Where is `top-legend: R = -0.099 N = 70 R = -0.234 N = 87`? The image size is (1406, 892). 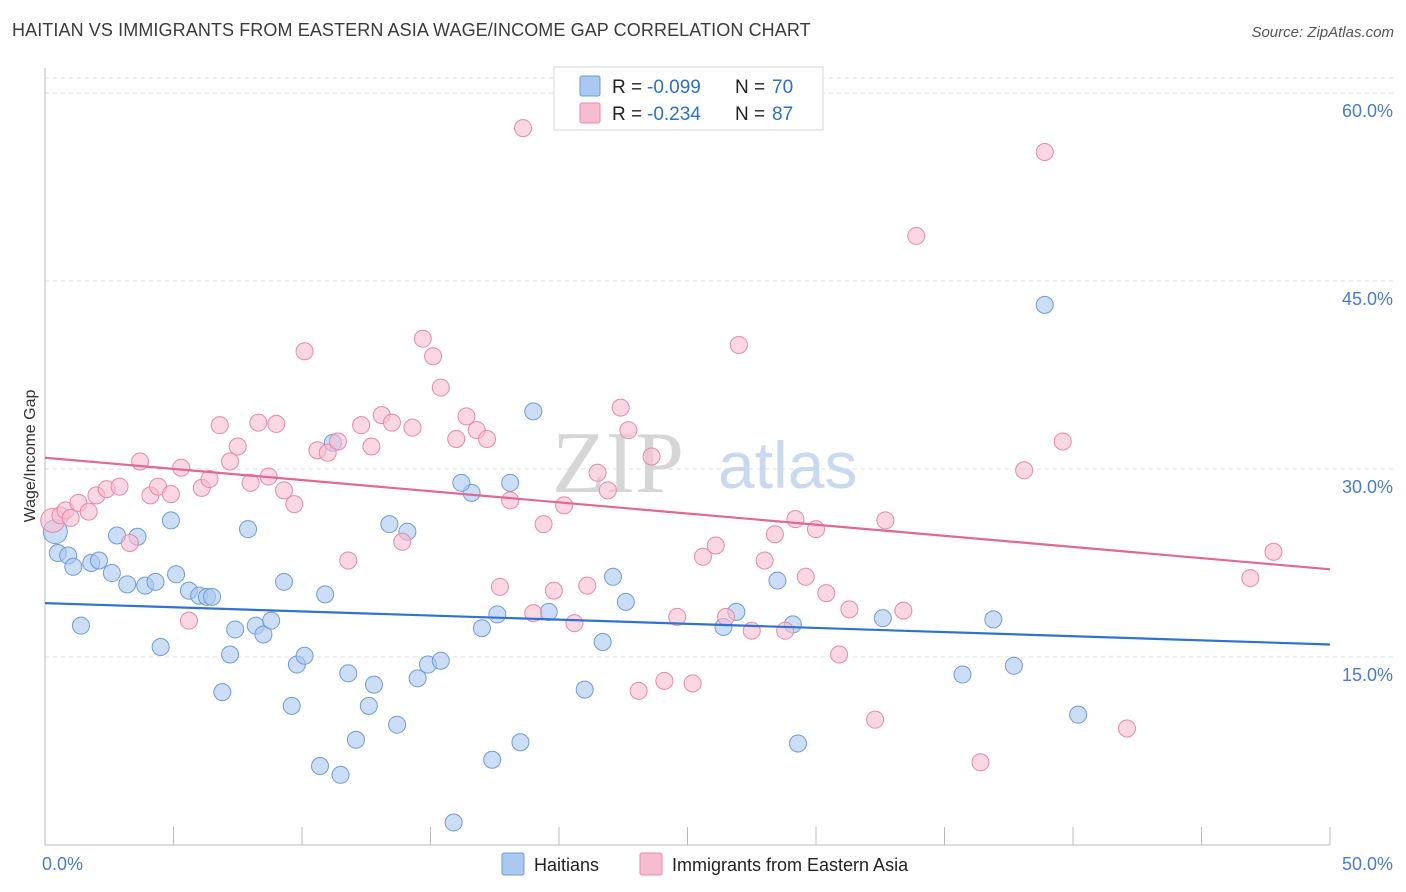
top-legend: R = -0.099 N = 70 R = -0.234 N = 87 is located at coordinates (688, 98).